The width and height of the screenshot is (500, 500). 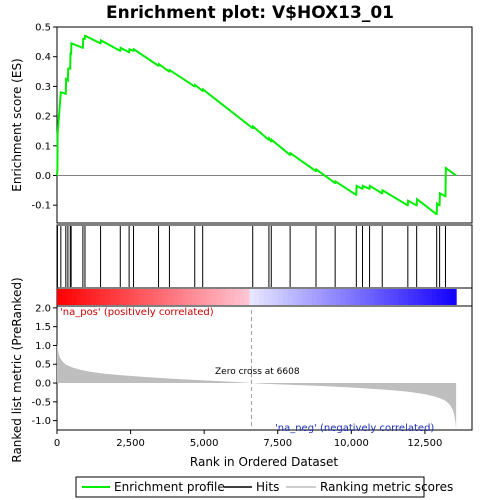 What do you see at coordinates (17, 124) in the screenshot?
I see `es-y-axis-label: Enrichment score (ES)` at bounding box center [17, 124].